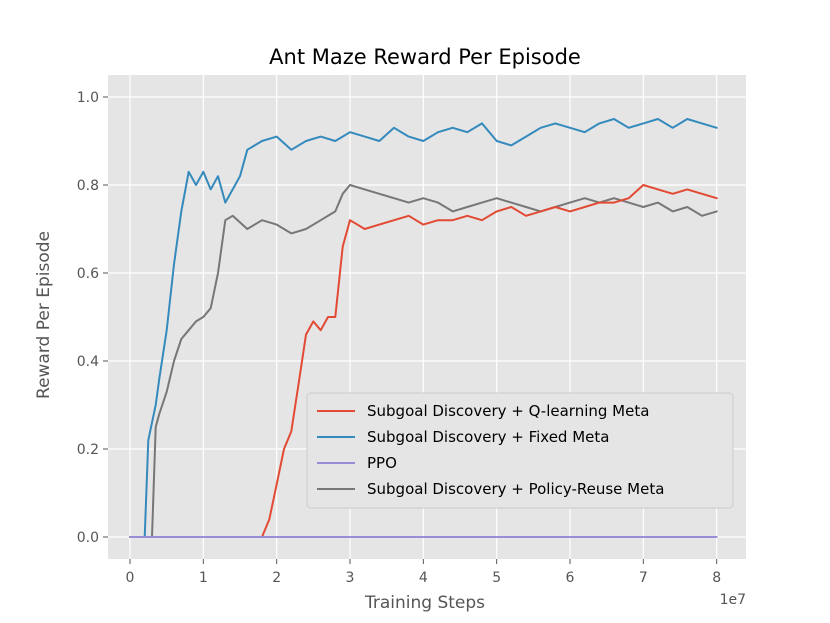  What do you see at coordinates (382, 463) in the screenshot?
I see `legend-label: PPO` at bounding box center [382, 463].